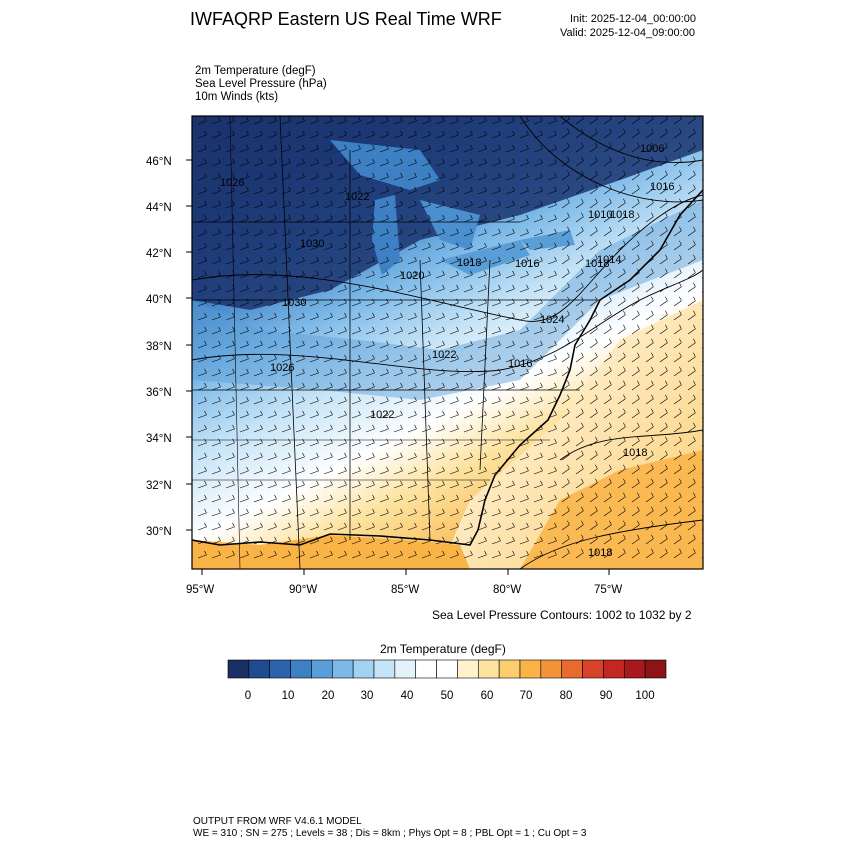 This screenshot has width=850, height=850. I want to click on colorbar-swatch, so click(530, 669).